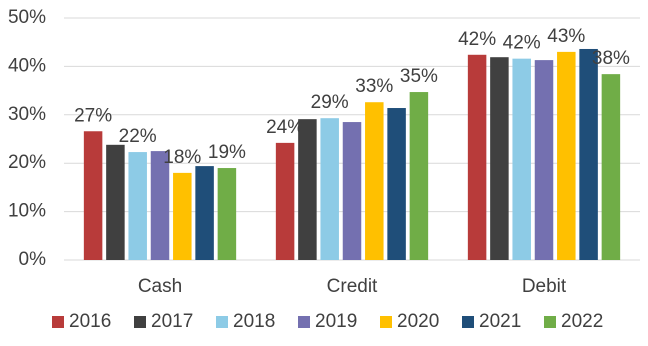 The width and height of the screenshot is (648, 346). I want to click on y-tick-label: 50%, so click(27, 17).